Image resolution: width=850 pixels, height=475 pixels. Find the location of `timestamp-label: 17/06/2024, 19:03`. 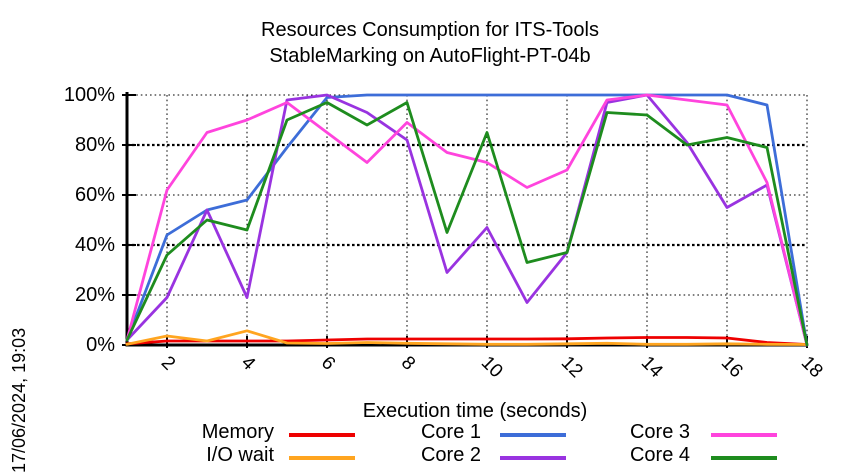

timestamp-label: 17/06/2024, 19:03 is located at coordinates (19, 400).